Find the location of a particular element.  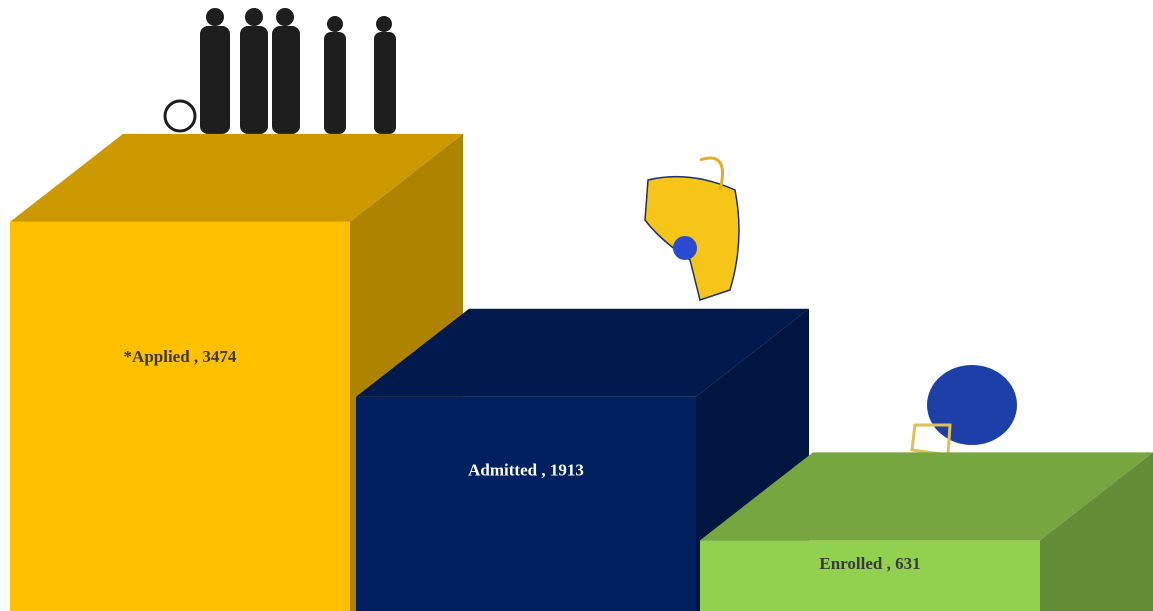

data-label: Enrolled , 631 is located at coordinates (869, 563).